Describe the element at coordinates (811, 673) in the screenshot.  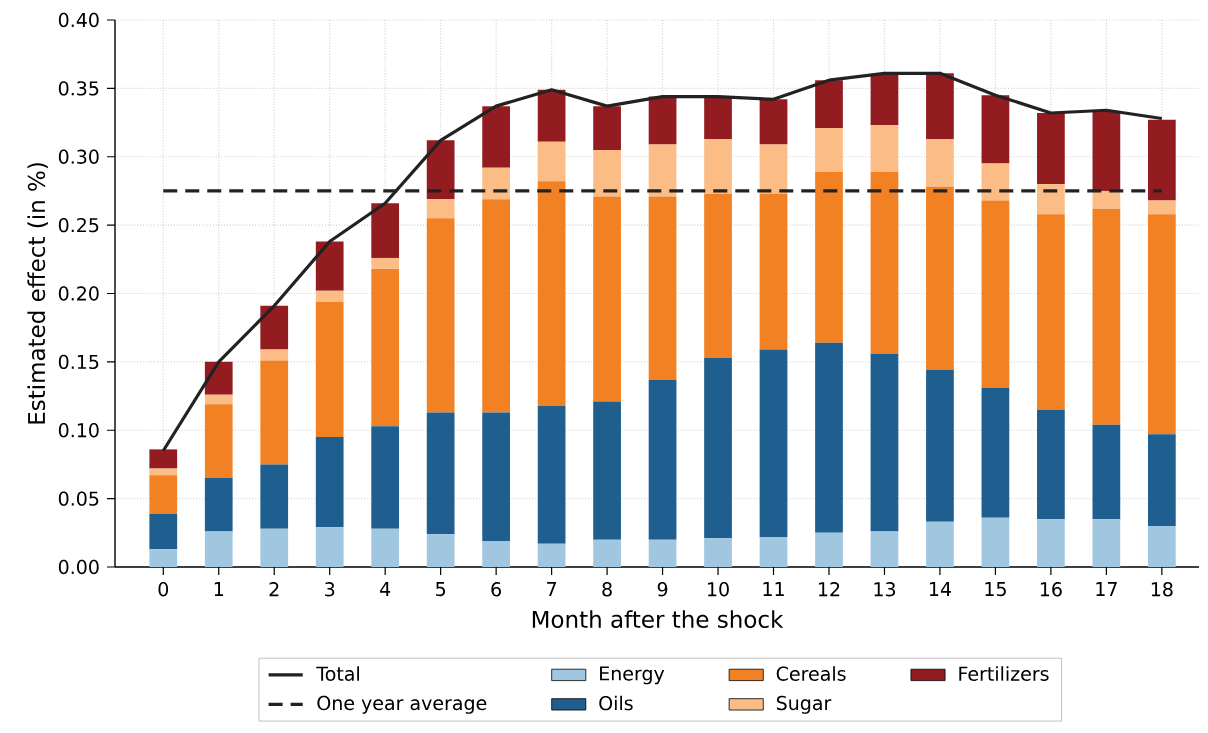
I see `legend-label: Cereals` at that location.